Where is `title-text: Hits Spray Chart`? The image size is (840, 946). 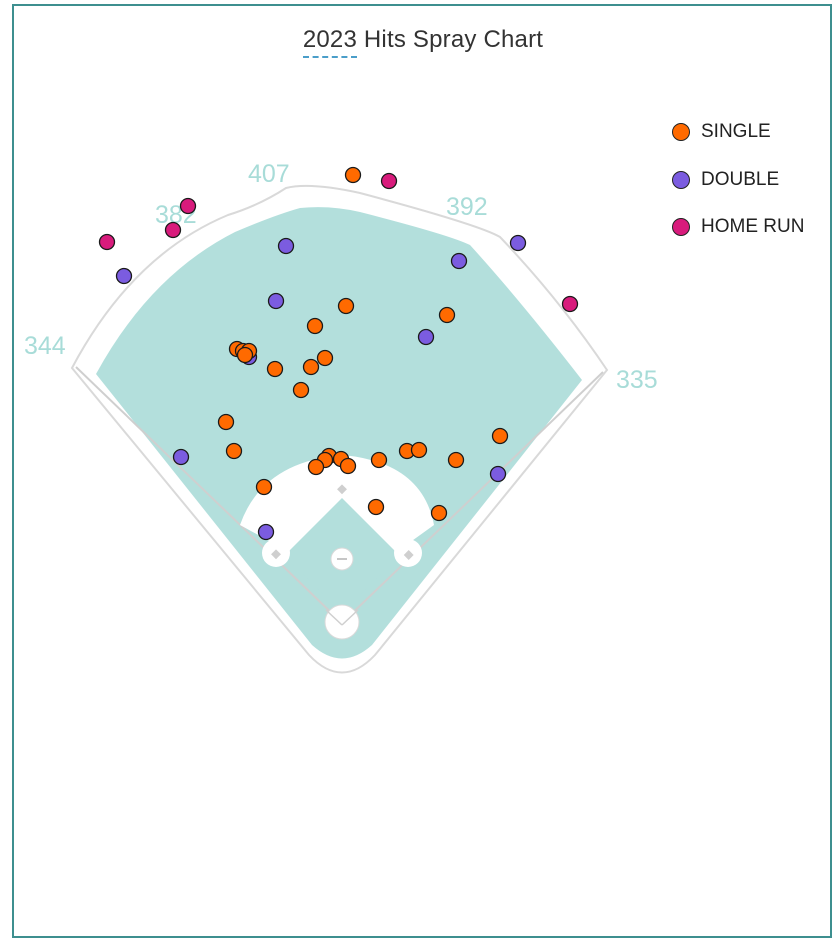 title-text: Hits Spray Chart is located at coordinates (450, 39).